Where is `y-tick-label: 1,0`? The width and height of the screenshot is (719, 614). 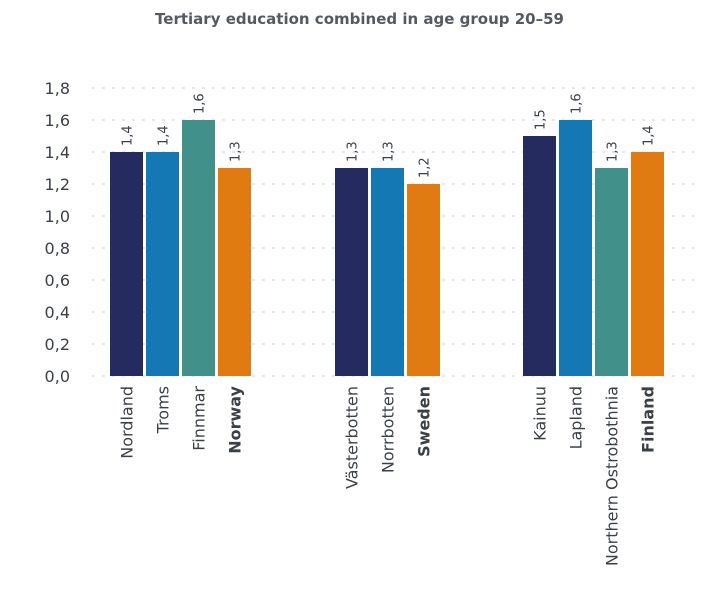 y-tick-label: 1,0 is located at coordinates (57, 216).